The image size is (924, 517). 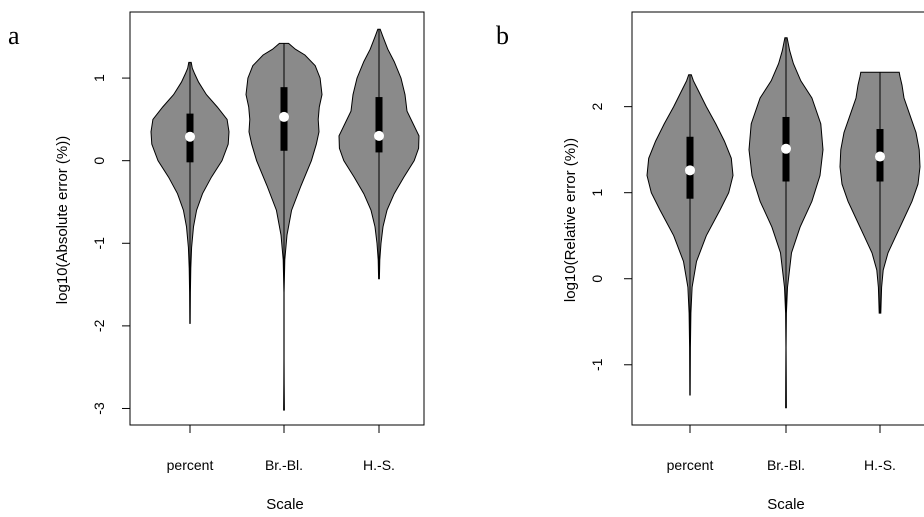 What do you see at coordinates (570, 220) in the screenshot?
I see `y-axis-title-b: log10(Relative error (%))` at bounding box center [570, 220].